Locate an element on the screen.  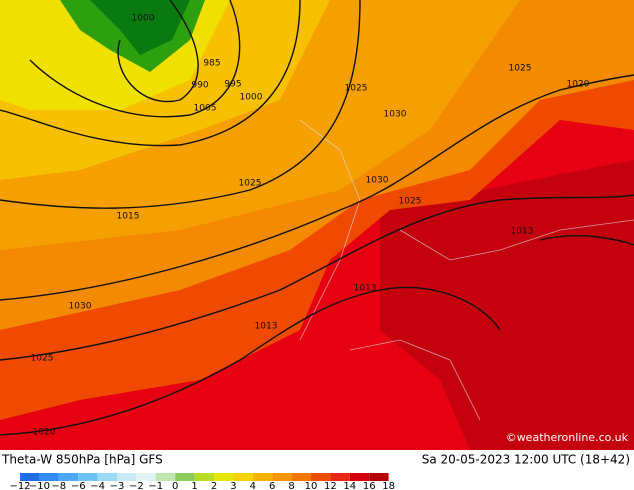
colorbar-label: −8 is located at coordinates (58, 485).